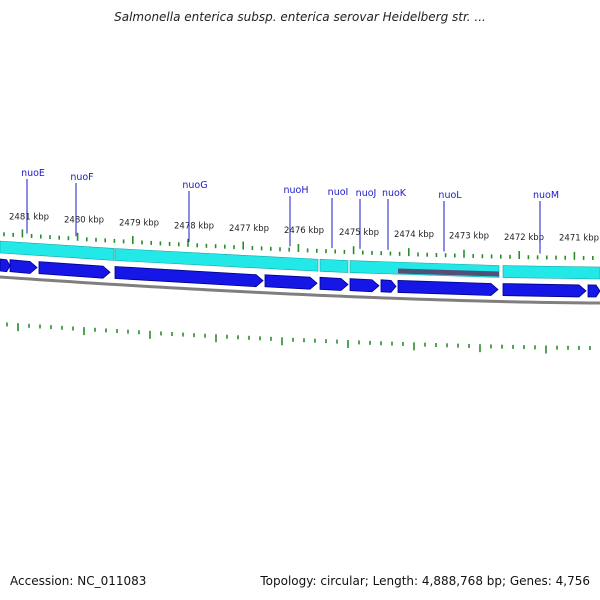  I want to click on gene-label: nuoF, so click(81, 177).